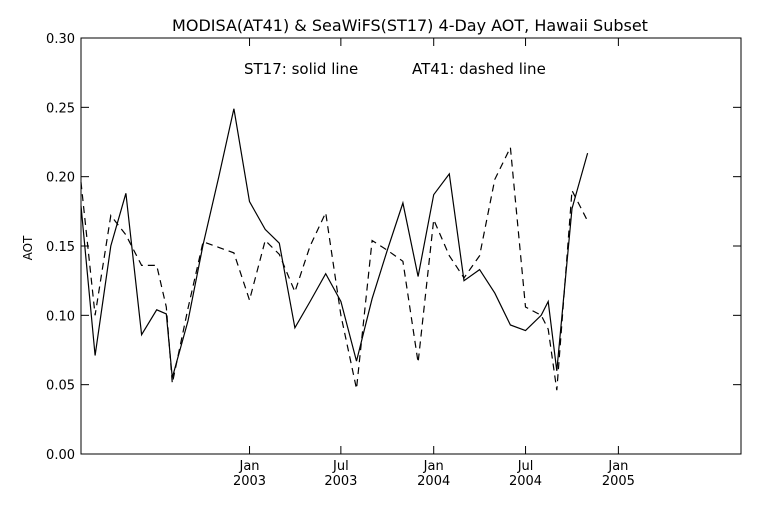  I want to click on y-tick-label: 0.00, so click(60, 455).